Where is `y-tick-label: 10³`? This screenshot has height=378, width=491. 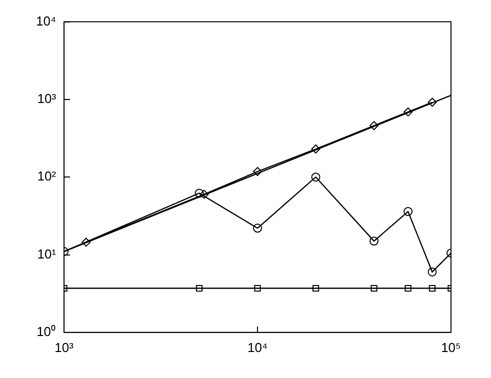 y-tick-label: 10³ is located at coordinates (47, 98).